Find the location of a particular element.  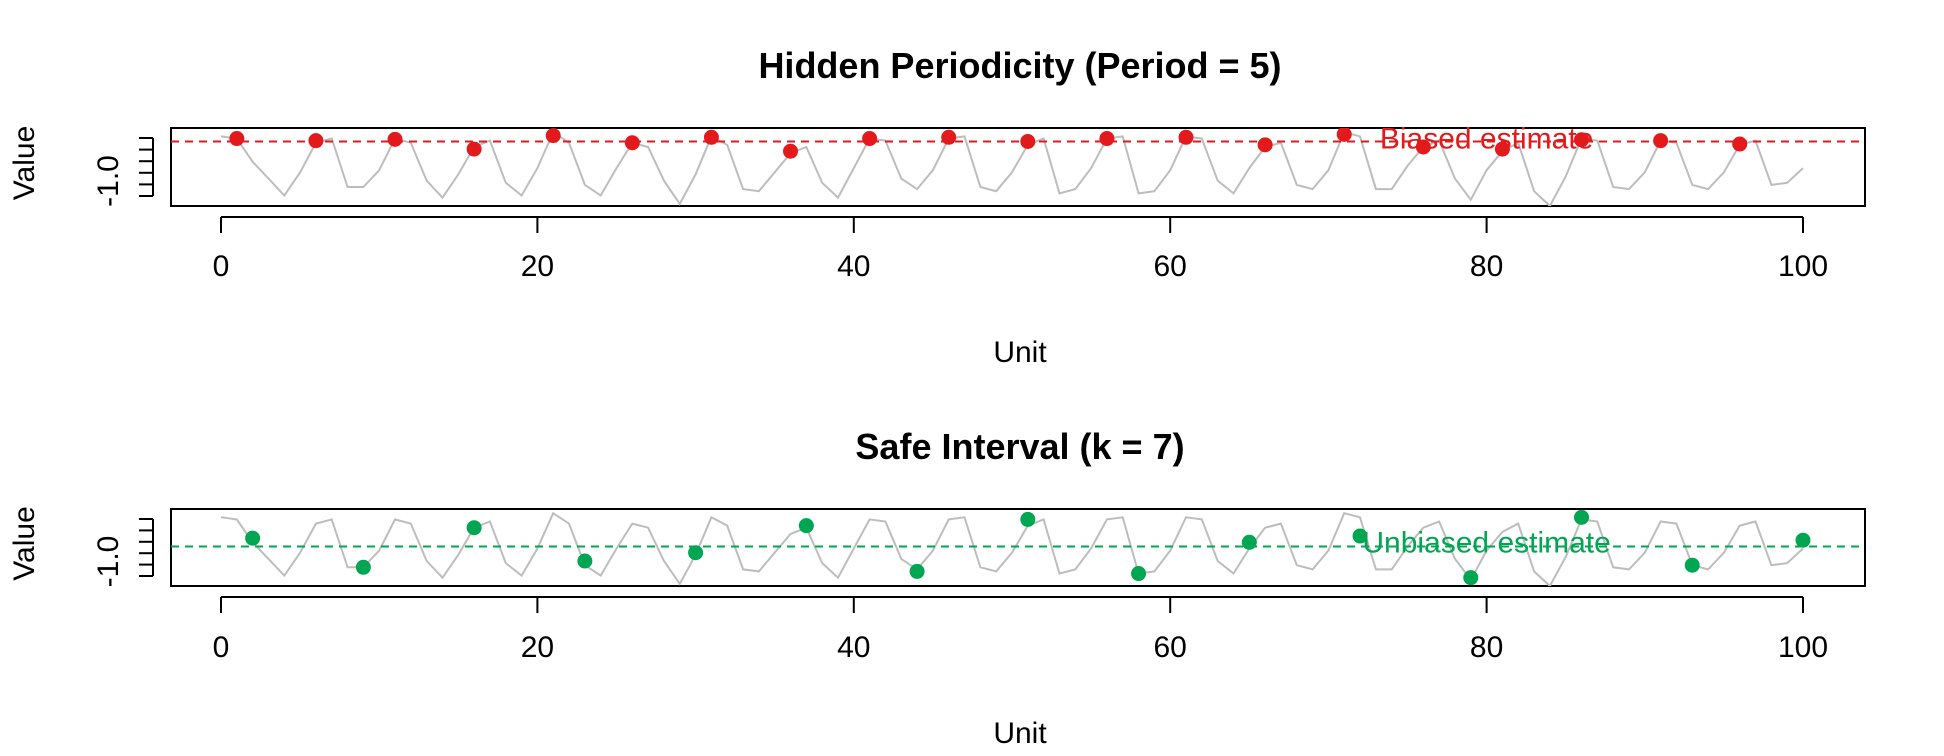

chart-title: Hidden Periodicity (Period = 5) is located at coordinates (1019, 65).